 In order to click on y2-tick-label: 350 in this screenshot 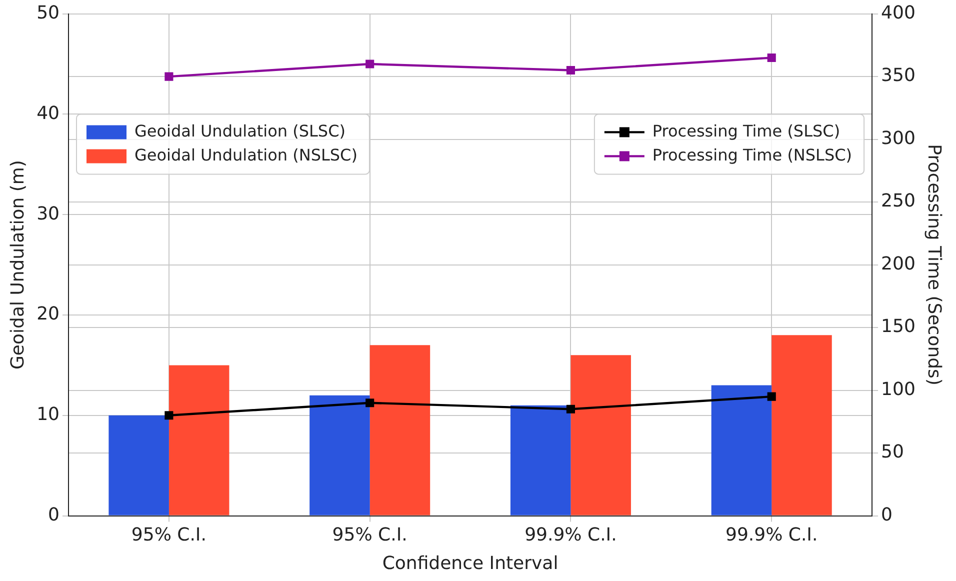, I will do `click(898, 75)`.